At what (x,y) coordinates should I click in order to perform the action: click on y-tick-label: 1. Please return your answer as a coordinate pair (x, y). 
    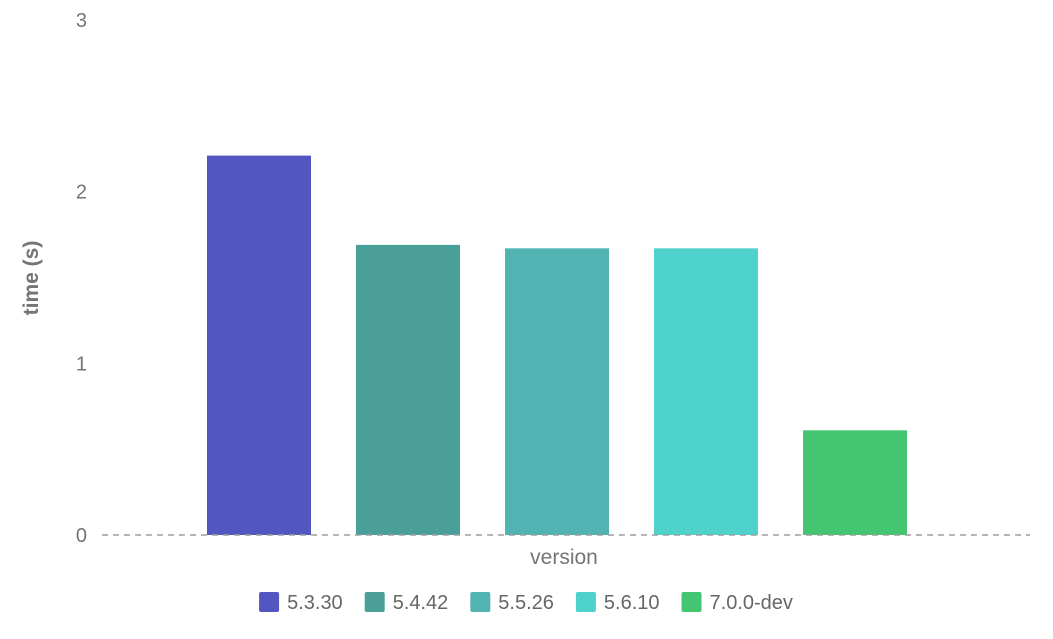
    Looking at the image, I should click on (81, 364).